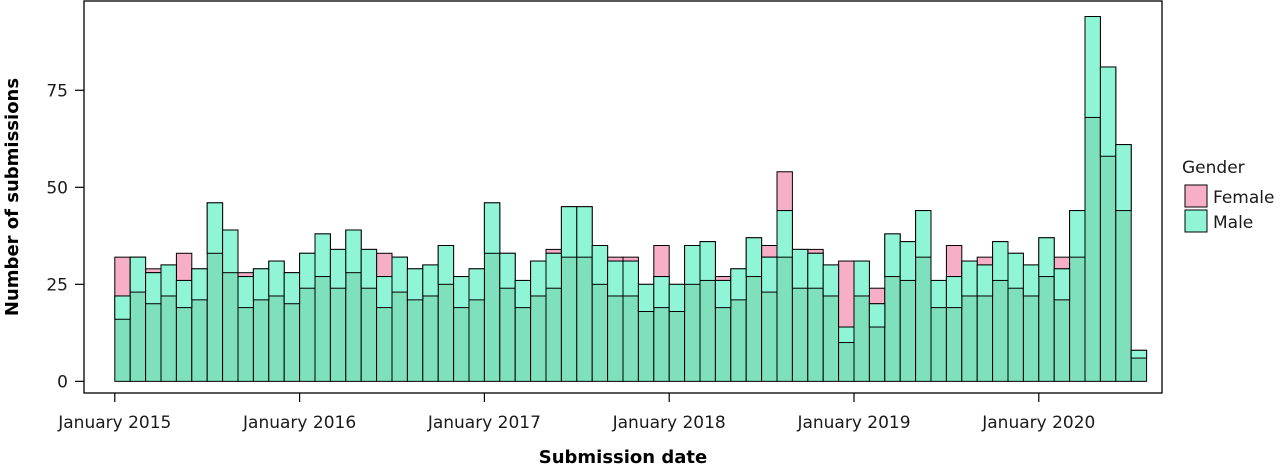  I want to click on y-tick-label-50: 50, so click(57, 188).